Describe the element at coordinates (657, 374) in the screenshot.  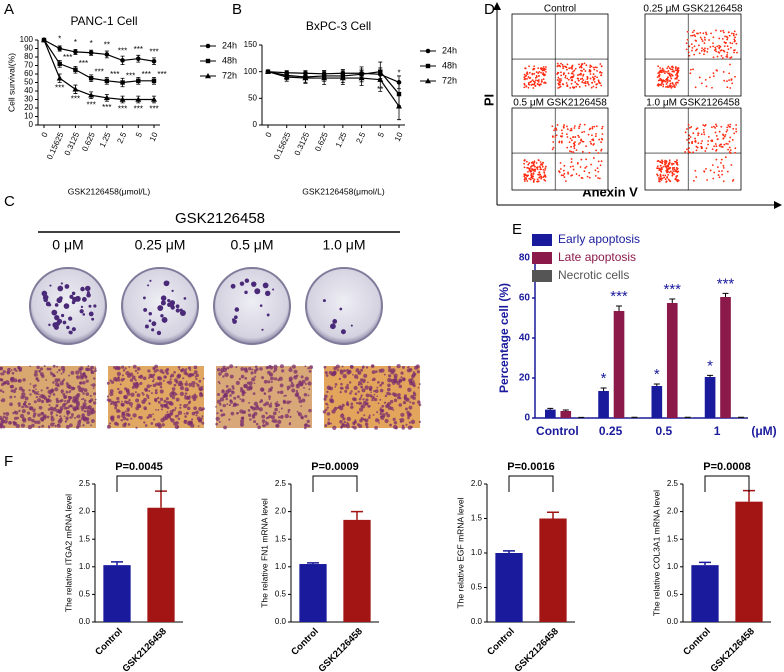
I see `significance: *` at that location.